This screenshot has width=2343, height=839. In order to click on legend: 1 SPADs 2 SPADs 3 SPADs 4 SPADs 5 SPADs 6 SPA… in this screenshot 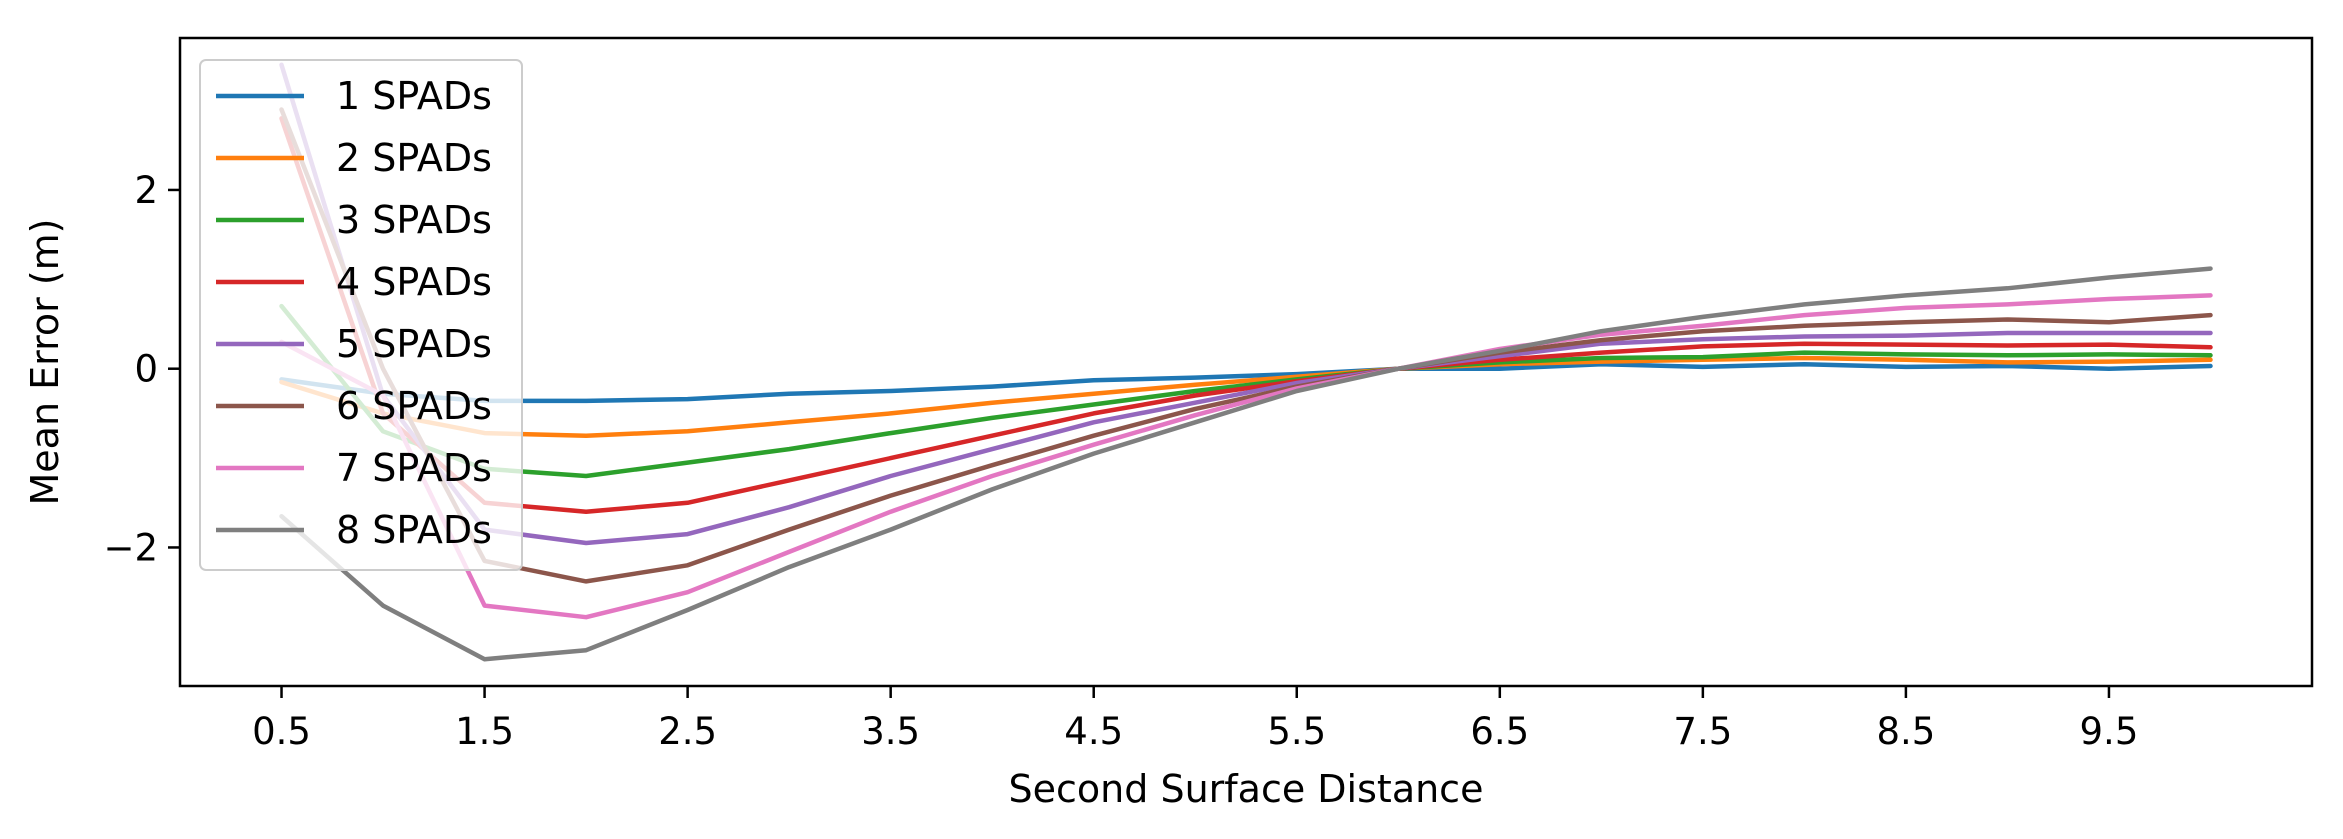, I will do `click(361, 315)`.